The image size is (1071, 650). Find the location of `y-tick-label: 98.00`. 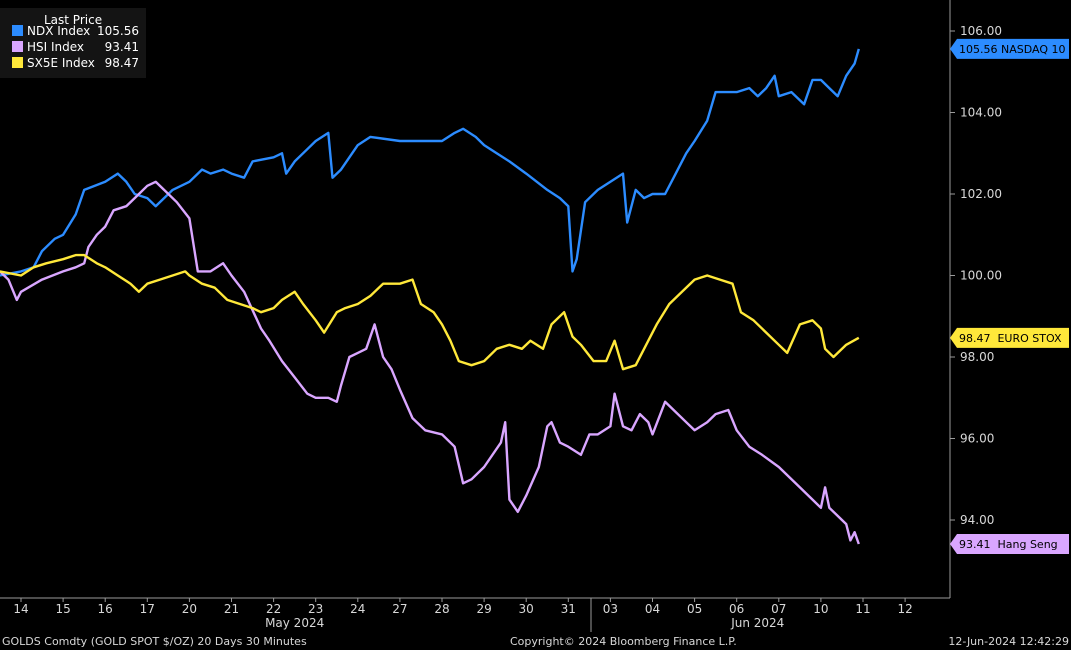

y-tick-label: 98.00 is located at coordinates (977, 357).